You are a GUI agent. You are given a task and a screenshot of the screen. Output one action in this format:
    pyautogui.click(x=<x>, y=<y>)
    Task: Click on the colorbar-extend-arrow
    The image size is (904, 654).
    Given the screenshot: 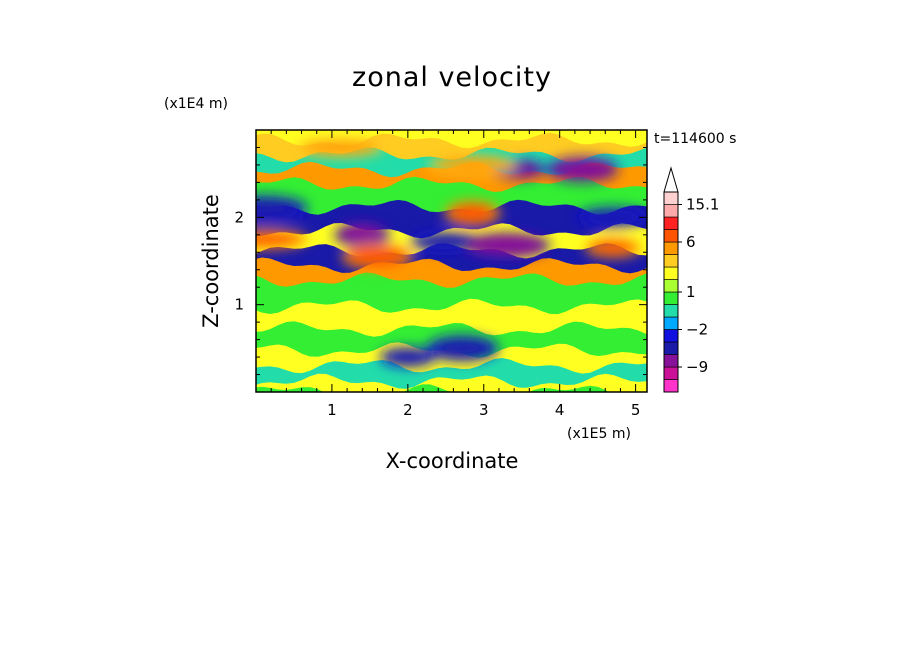 What is the action you would take?
    pyautogui.click(x=671, y=179)
    